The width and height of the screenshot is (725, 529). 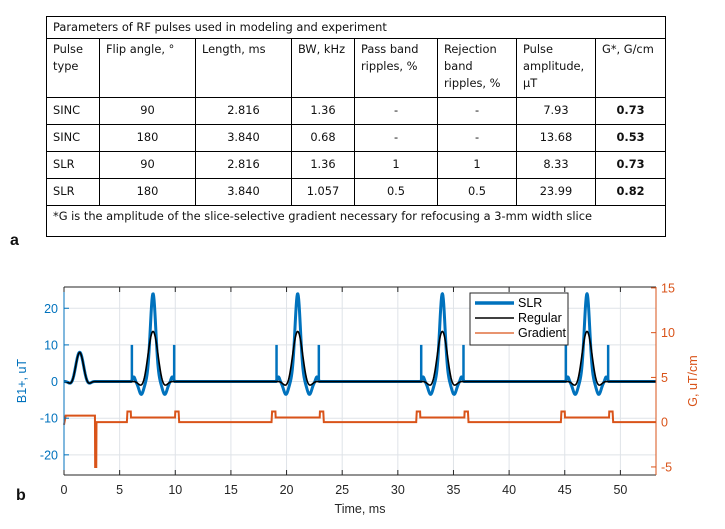 What do you see at coordinates (620, 490) in the screenshot?
I see `x-tick-label: 50` at bounding box center [620, 490].